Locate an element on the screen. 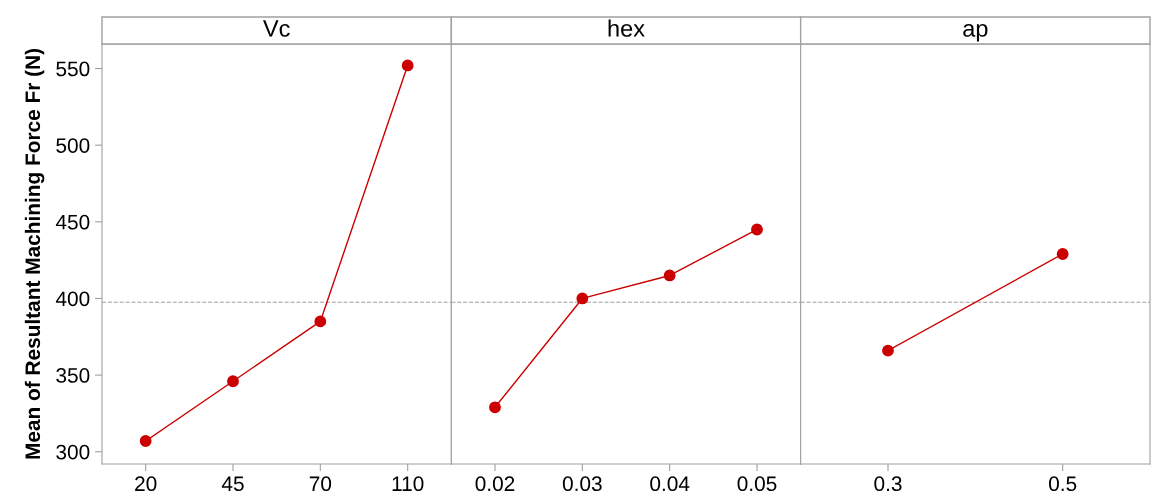 This screenshot has width=1152, height=499. y-tick-label: 450 is located at coordinates (72, 222).